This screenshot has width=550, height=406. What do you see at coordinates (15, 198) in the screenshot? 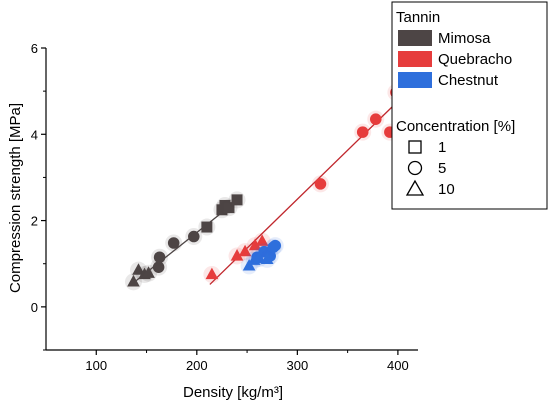
I see `y-axis-title: Compression strength [MPa]` at bounding box center [15, 198].